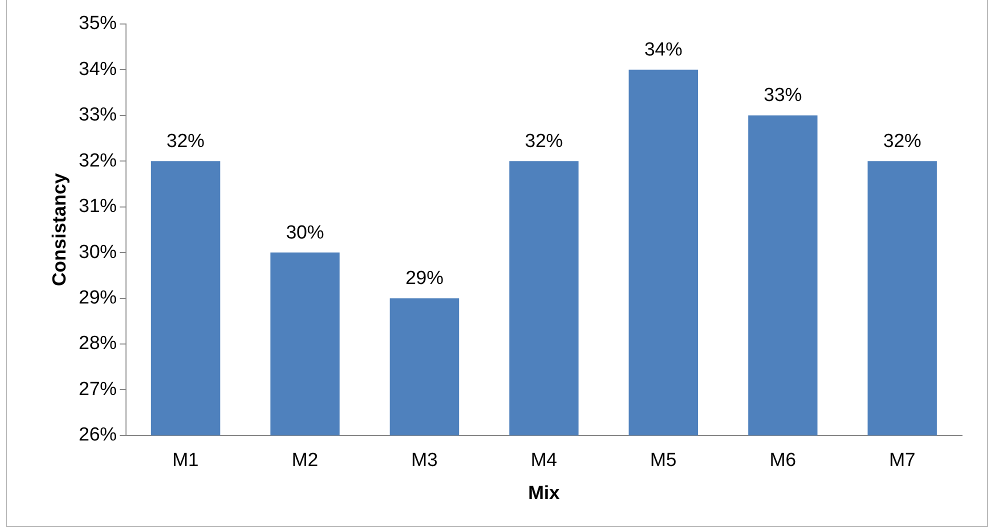  I want to click on x-tick-label: M1, so click(185, 461).